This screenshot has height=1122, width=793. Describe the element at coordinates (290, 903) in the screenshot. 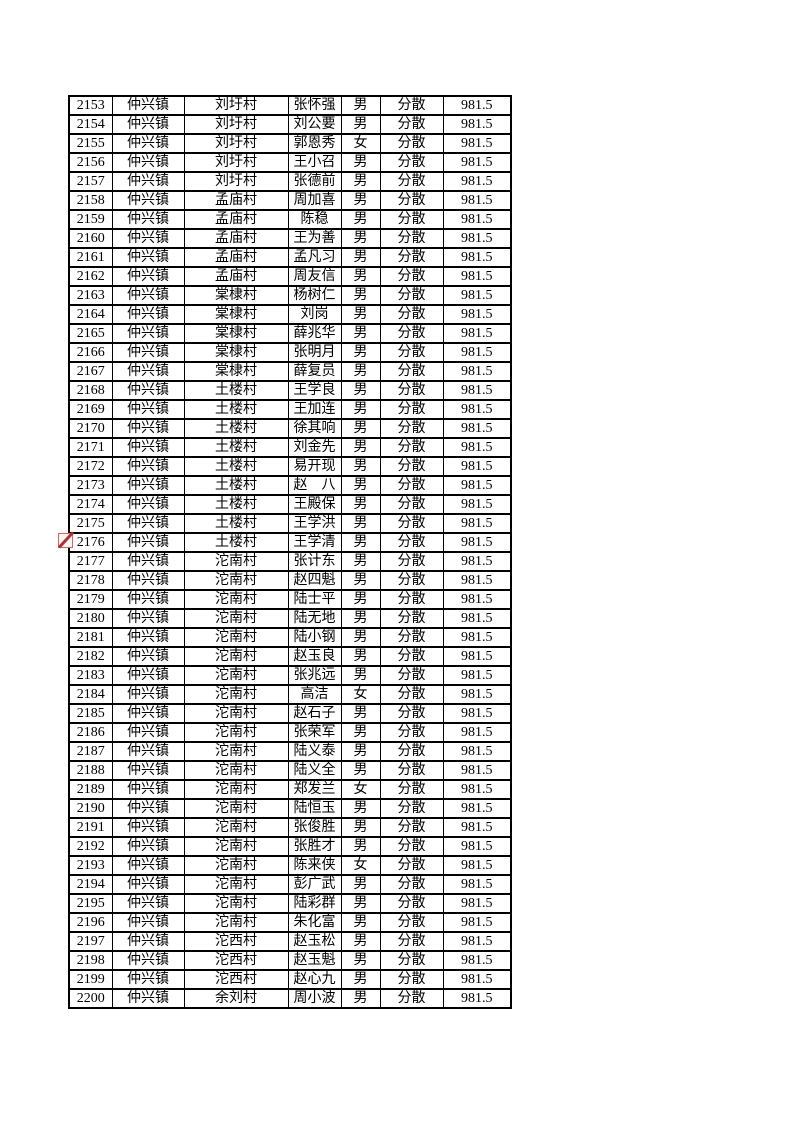

I see `table-row: 2195 仲兴镇 沱南村 陆彩群 男 分散 981.5` at that location.